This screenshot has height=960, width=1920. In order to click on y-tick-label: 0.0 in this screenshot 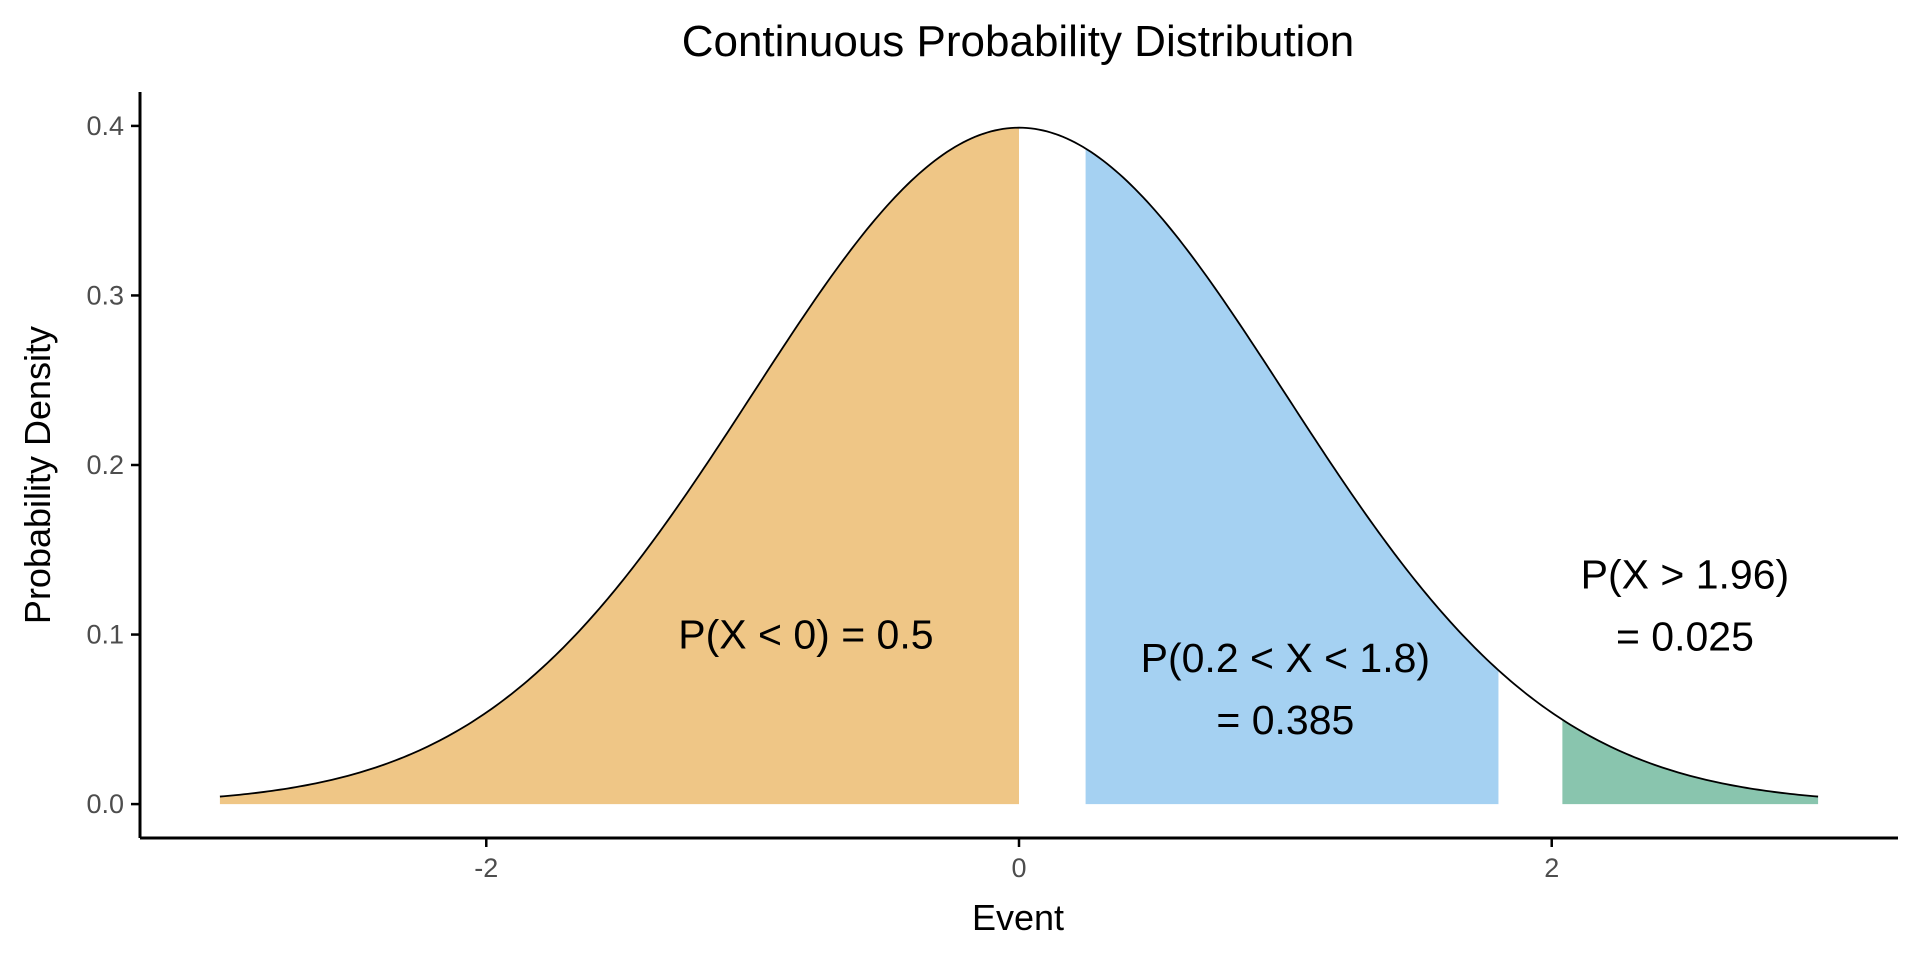, I will do `click(105, 804)`.